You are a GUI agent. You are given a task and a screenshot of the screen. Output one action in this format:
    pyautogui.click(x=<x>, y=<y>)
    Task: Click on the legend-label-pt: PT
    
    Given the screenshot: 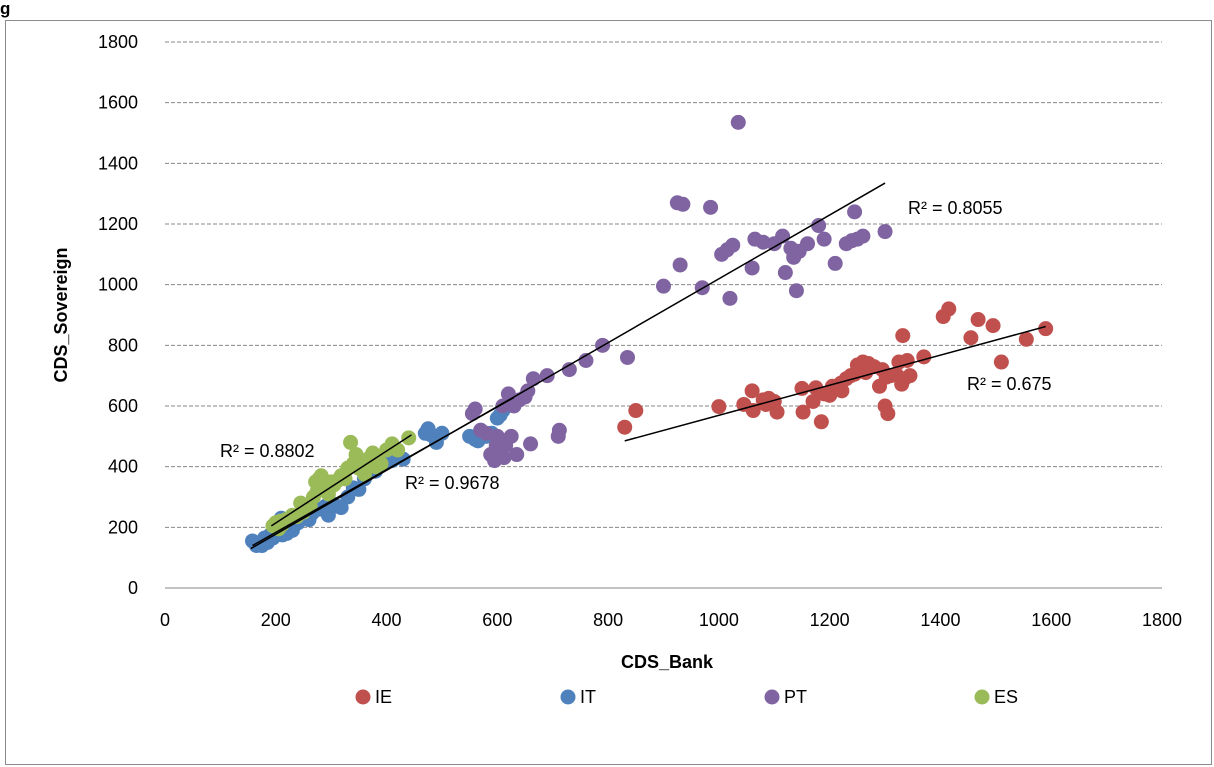 What is the action you would take?
    pyautogui.click(x=795, y=697)
    